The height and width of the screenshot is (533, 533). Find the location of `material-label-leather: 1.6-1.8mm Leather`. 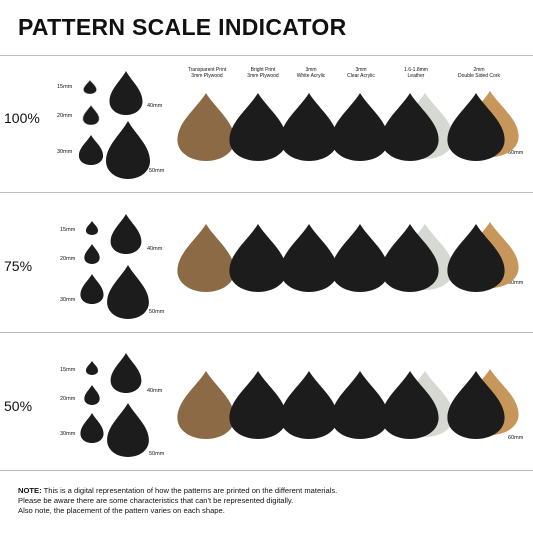

material-label-leather: 1.6-1.8mm Leather is located at coordinates (416, 73).